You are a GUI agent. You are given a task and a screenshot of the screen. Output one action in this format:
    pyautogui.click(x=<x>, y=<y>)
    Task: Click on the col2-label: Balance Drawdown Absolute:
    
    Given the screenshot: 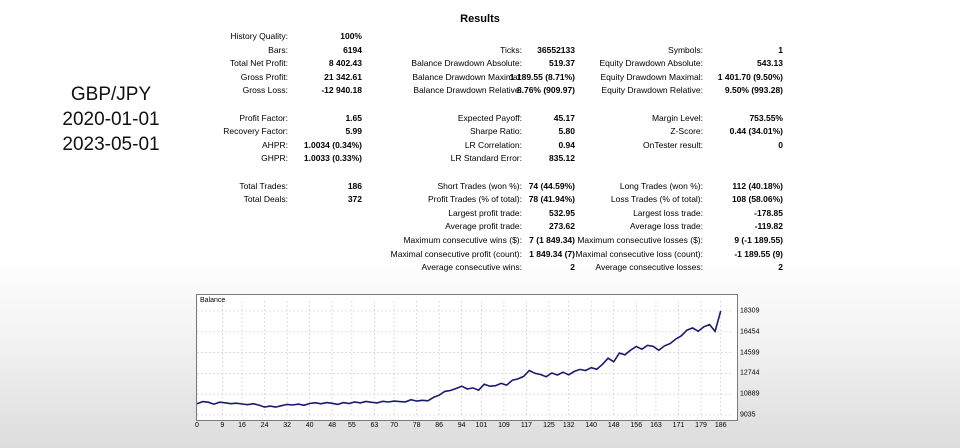 What is the action you would take?
    pyautogui.click(x=466, y=63)
    